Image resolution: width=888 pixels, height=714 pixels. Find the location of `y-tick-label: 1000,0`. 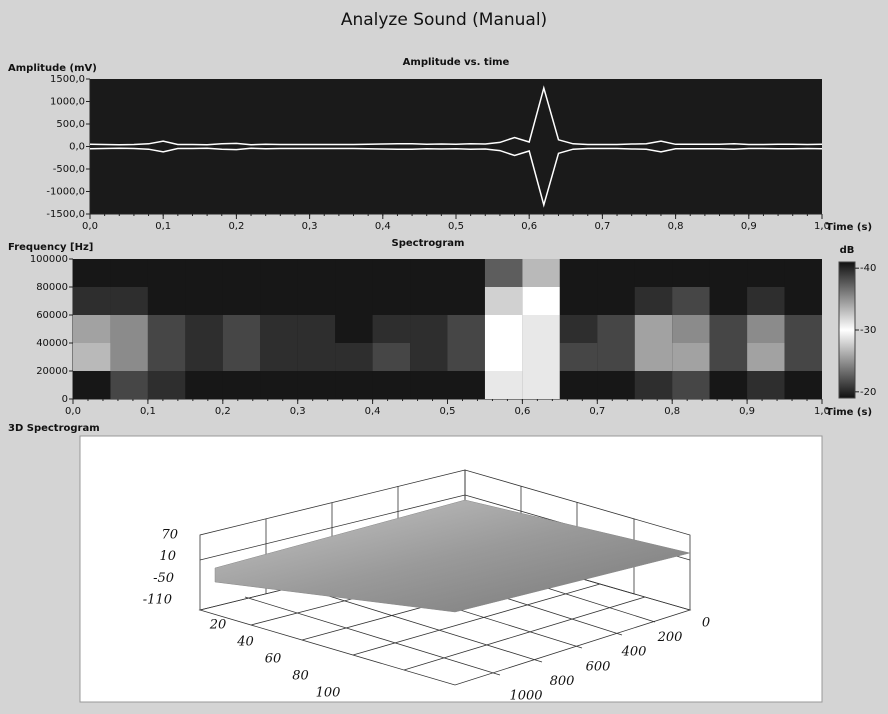

y-tick-label: 1000,0 is located at coordinates (67, 102).